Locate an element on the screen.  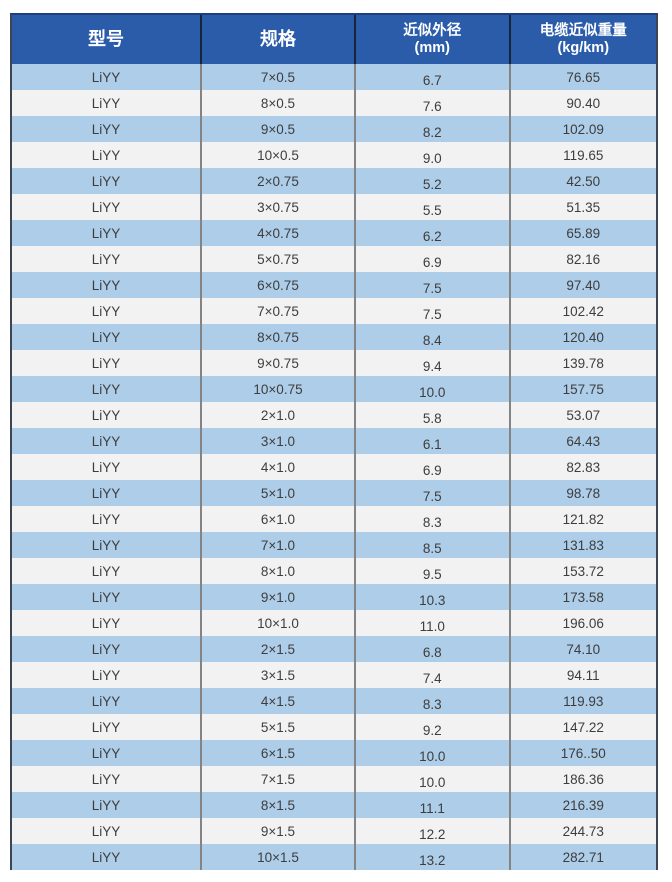
cell-spec: 8×1.0 is located at coordinates (277, 571).